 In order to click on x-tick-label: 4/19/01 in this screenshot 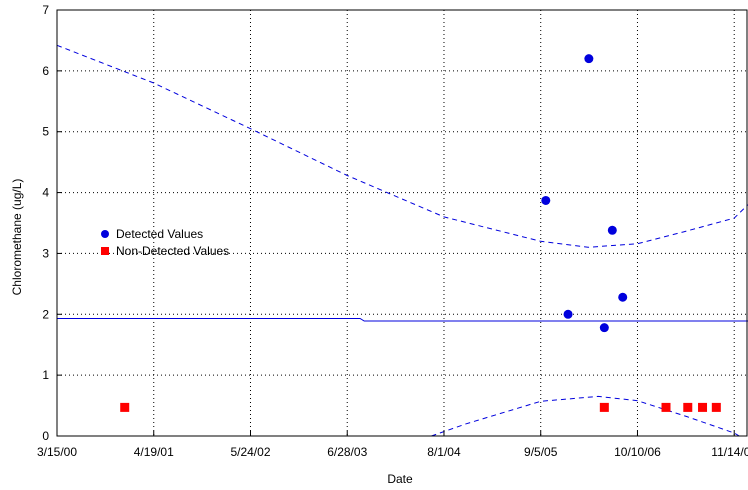, I will do `click(154, 452)`.